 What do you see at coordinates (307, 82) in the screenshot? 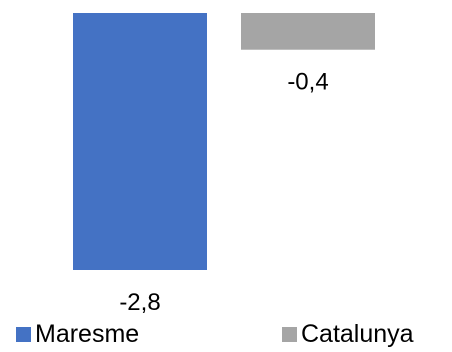
I see `data-label-catalunya: -0,4` at bounding box center [307, 82].